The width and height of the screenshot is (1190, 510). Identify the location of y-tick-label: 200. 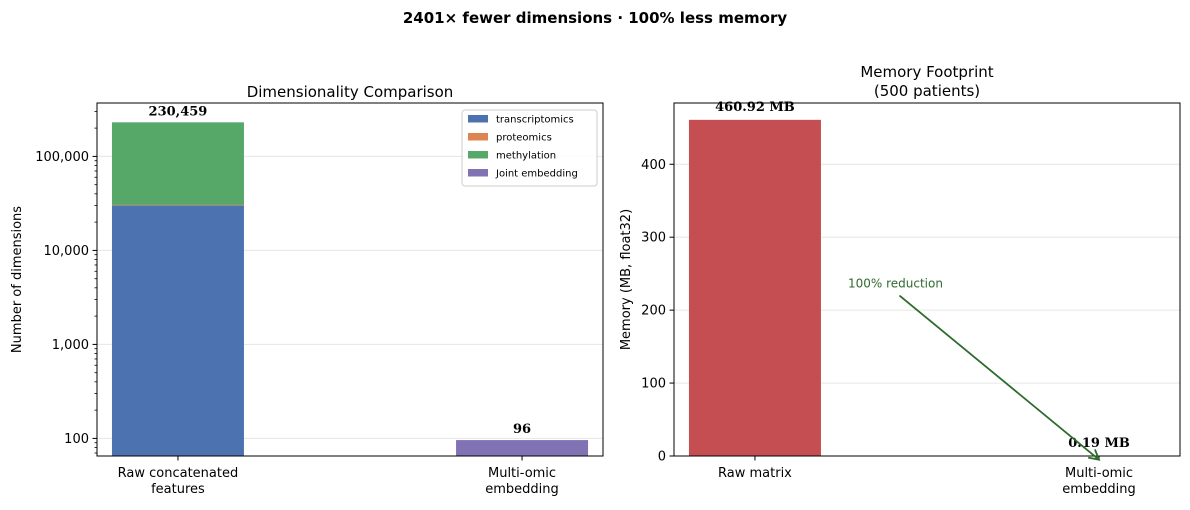
(653, 311).